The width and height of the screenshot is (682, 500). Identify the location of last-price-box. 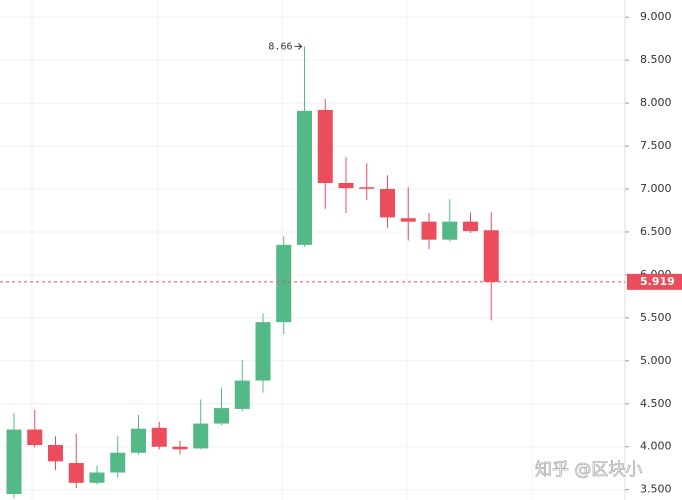
(654, 281).